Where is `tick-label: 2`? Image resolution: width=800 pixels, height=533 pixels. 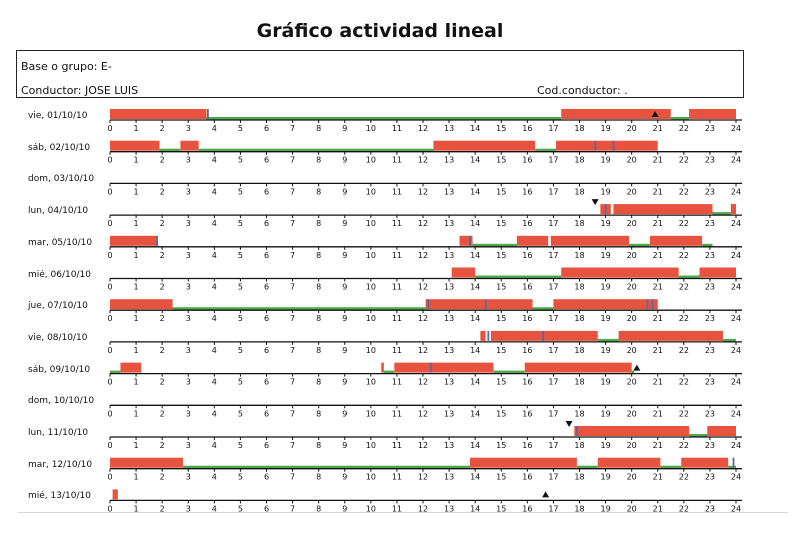
tick-label: 2 is located at coordinates (162, 318).